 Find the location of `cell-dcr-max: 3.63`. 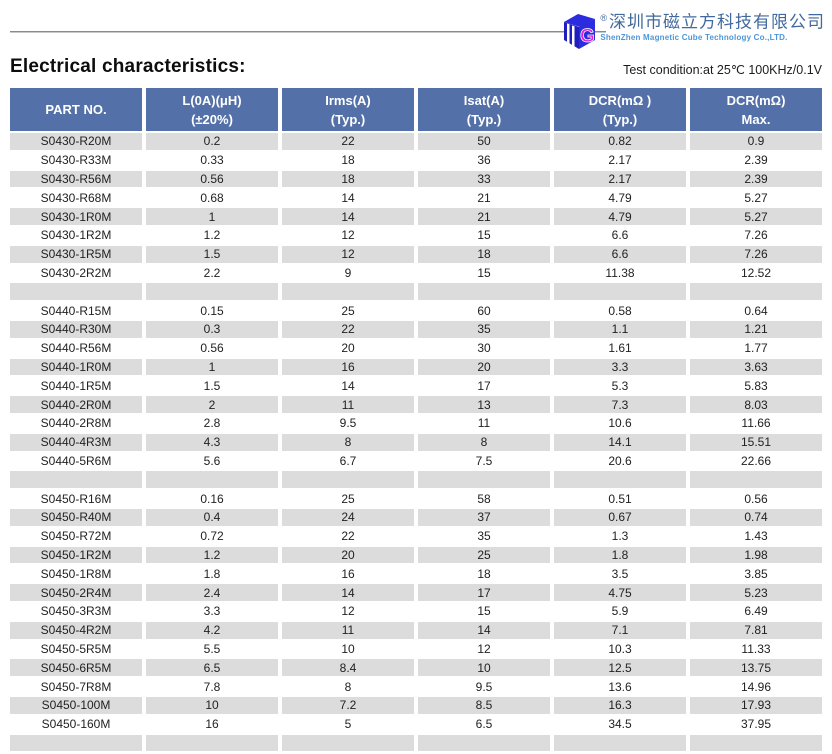

cell-dcr-max: 3.63 is located at coordinates (756, 367).